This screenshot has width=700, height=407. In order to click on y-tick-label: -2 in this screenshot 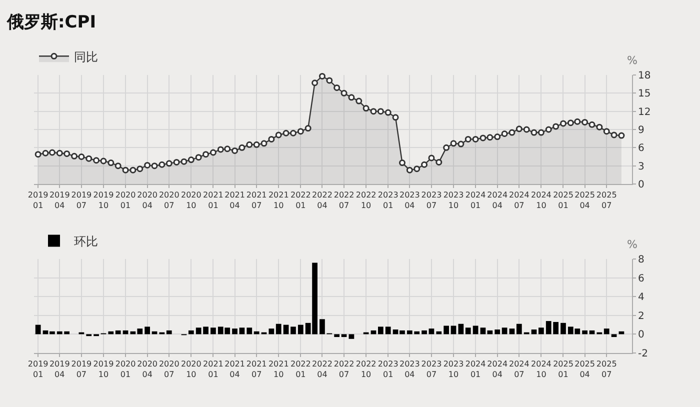, I will do `click(643, 354)`.